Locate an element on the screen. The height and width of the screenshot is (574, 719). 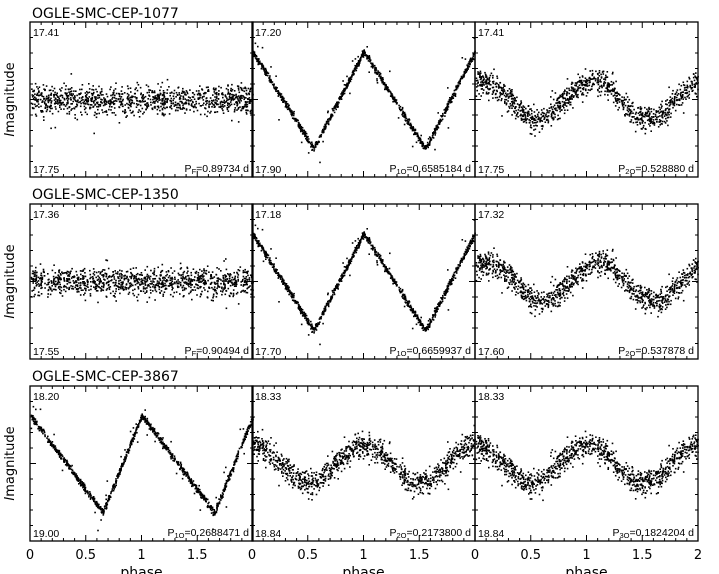
y-axis-label-symbol: I is located at coordinates (10, 135).